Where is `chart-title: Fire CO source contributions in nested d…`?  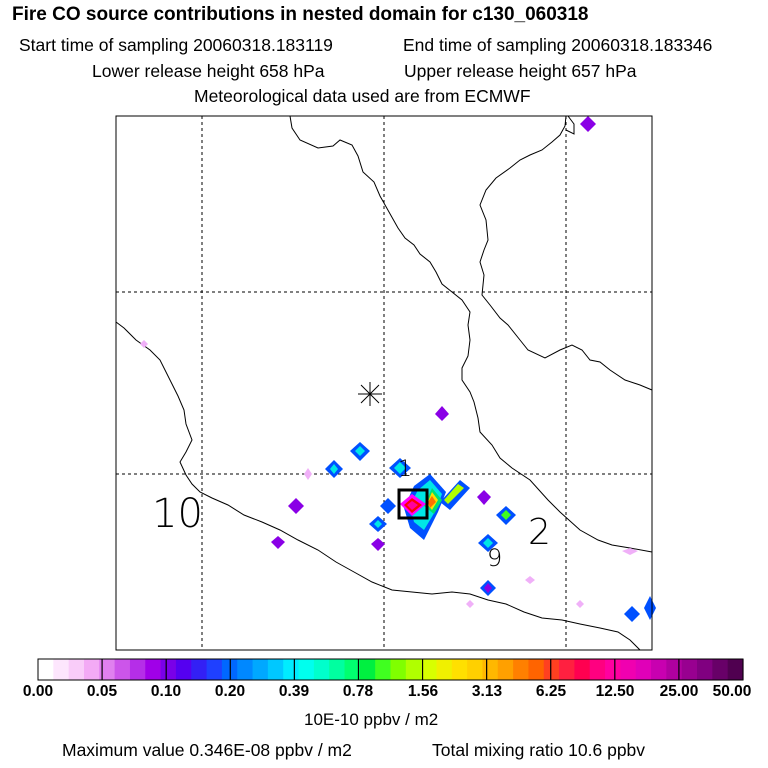
chart-title: Fire CO source contributions in nested d… is located at coordinates (300, 14).